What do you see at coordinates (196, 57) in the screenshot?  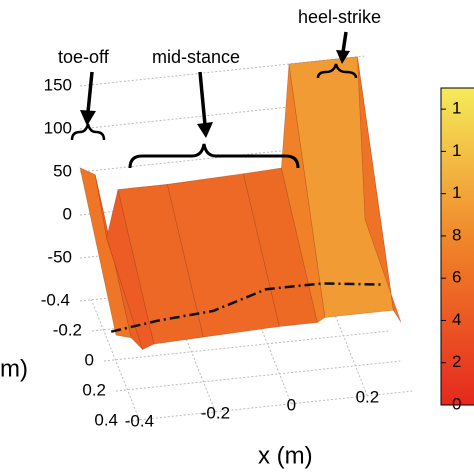 I see `annotation: mid-stance` at bounding box center [196, 57].